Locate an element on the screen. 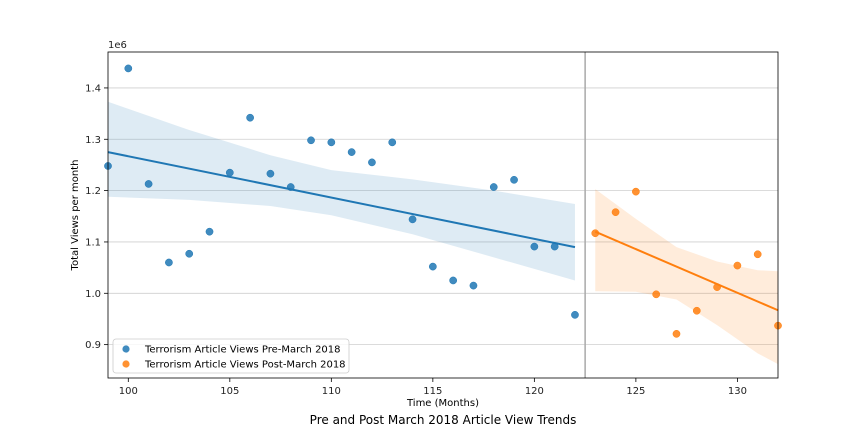 The image size is (864, 432). x-tick-label: 110 is located at coordinates (331, 391).